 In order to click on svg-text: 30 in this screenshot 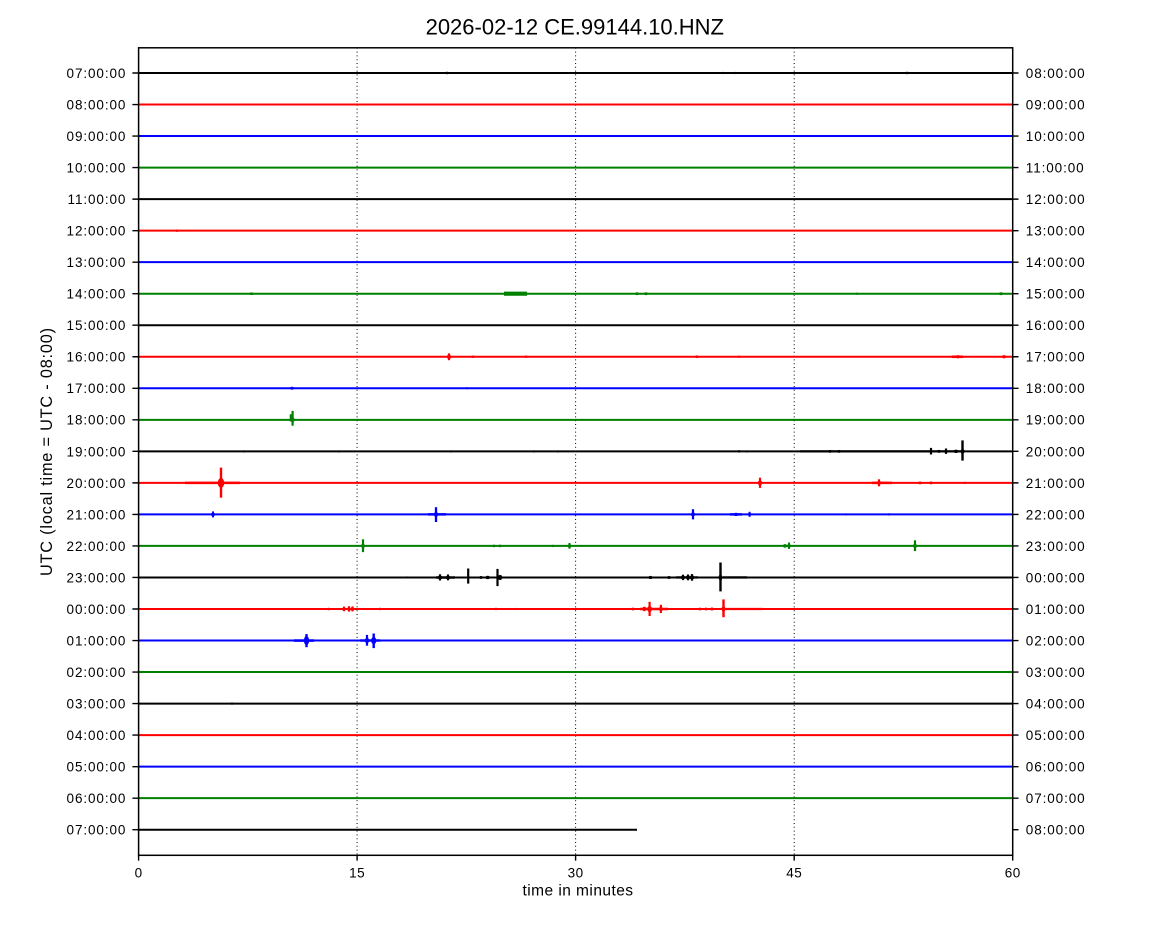, I will do `click(576, 872)`.